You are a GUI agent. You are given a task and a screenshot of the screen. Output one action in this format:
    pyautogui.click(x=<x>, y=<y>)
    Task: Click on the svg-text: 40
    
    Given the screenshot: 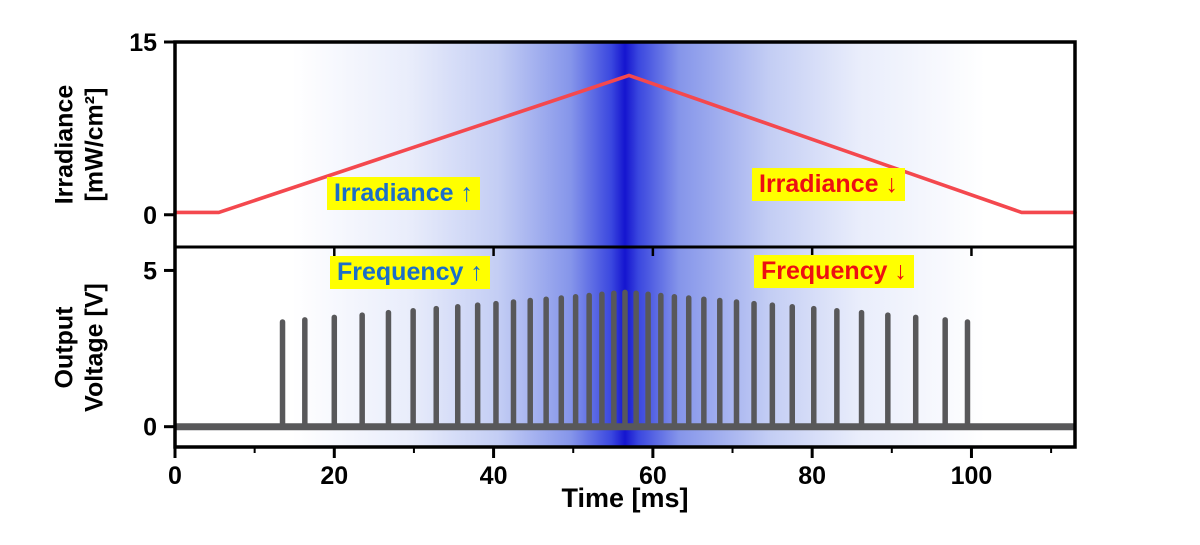 What is the action you would take?
    pyautogui.click(x=494, y=476)
    